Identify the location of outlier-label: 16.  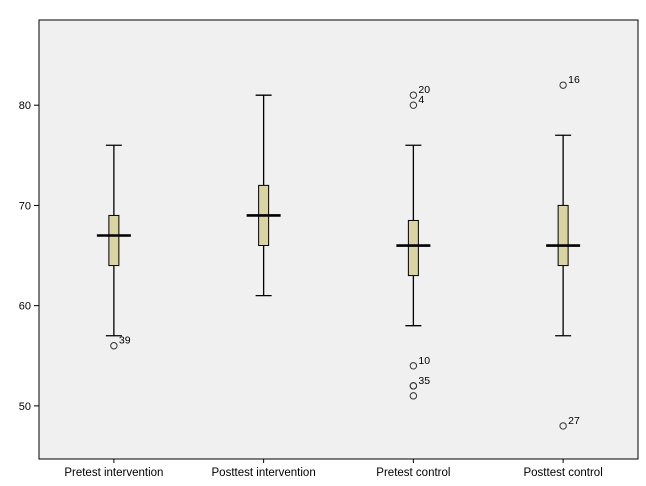
(574, 80).